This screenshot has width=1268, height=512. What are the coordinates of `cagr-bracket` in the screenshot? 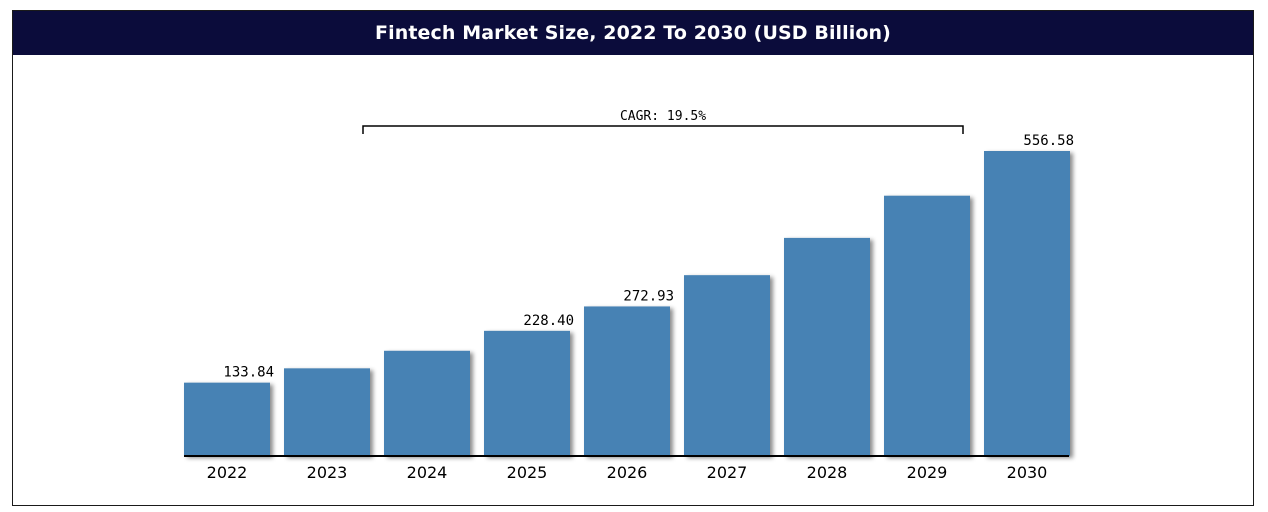 It's located at (663, 129).